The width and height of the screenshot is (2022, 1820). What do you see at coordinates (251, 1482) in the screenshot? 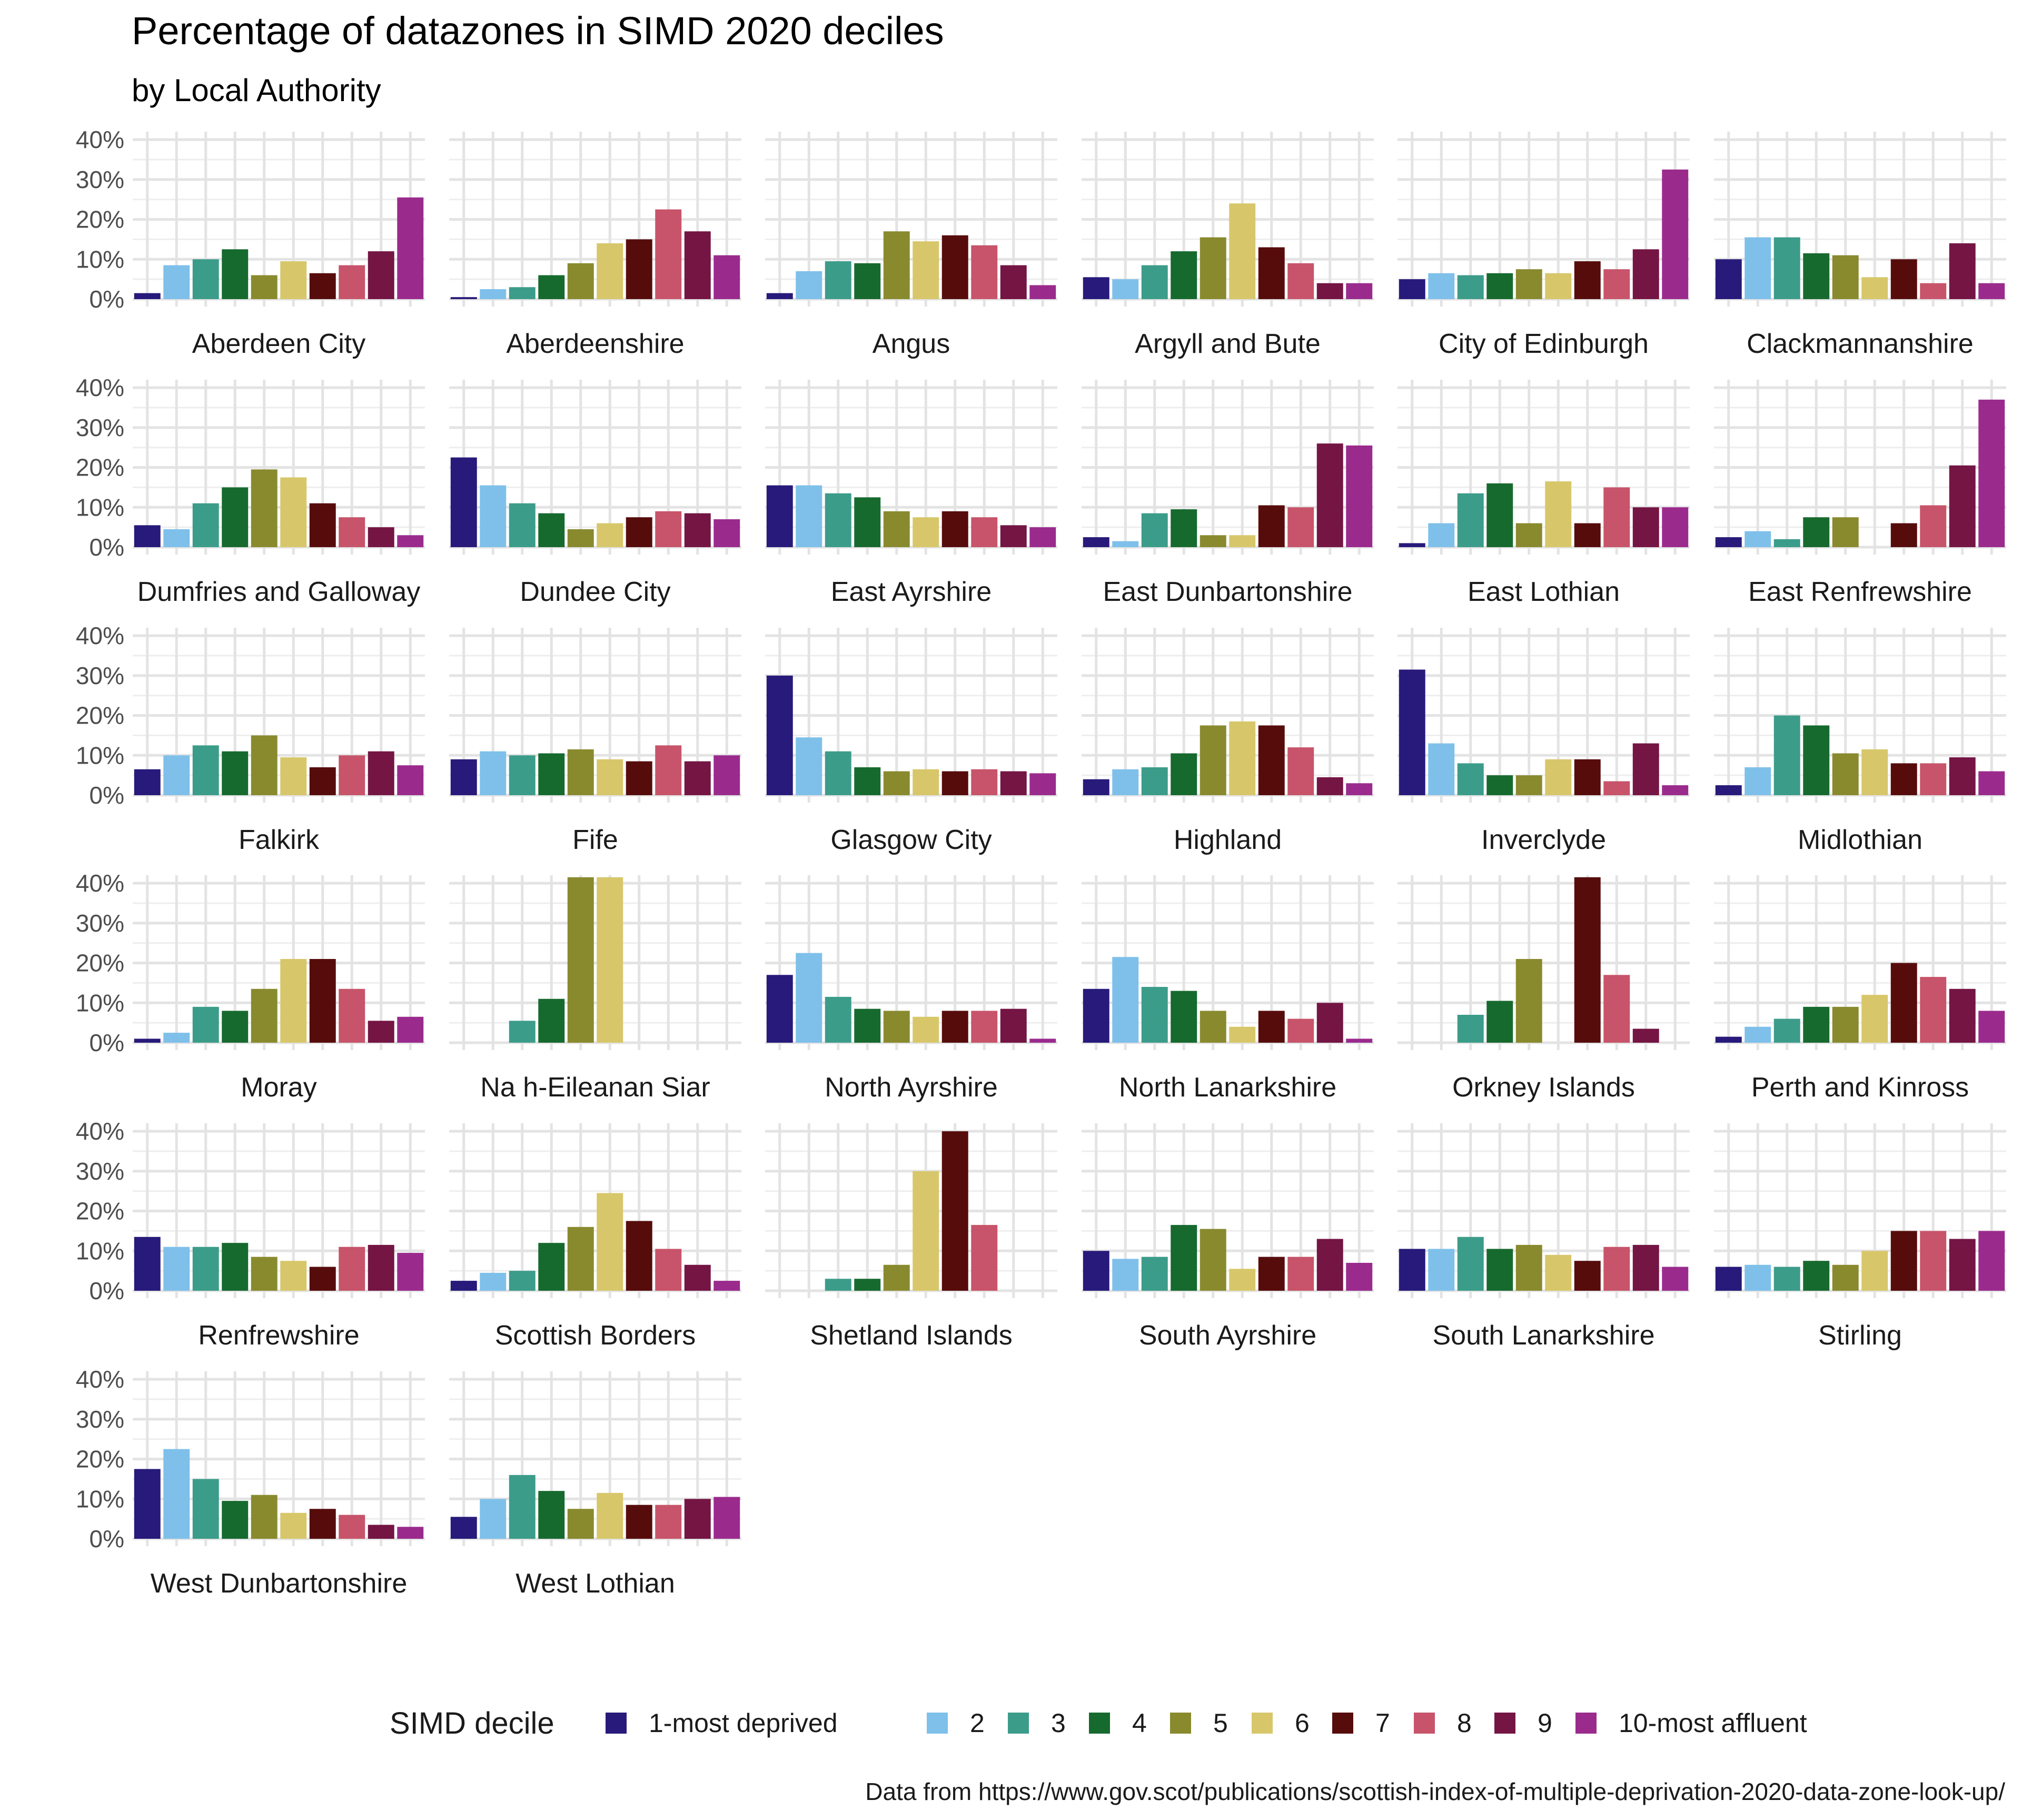
I see `facet-panel: 0% 10% 20% 30% 40% West Dunbartonshire` at bounding box center [251, 1482].